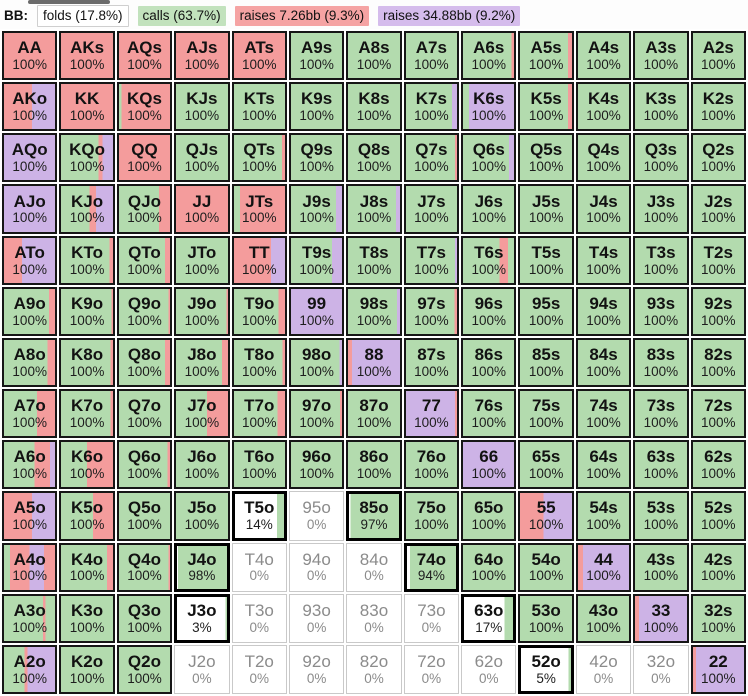  What do you see at coordinates (87, 311) in the screenshot?
I see `hand-cell-K9o: K9o 100%` at bounding box center [87, 311].